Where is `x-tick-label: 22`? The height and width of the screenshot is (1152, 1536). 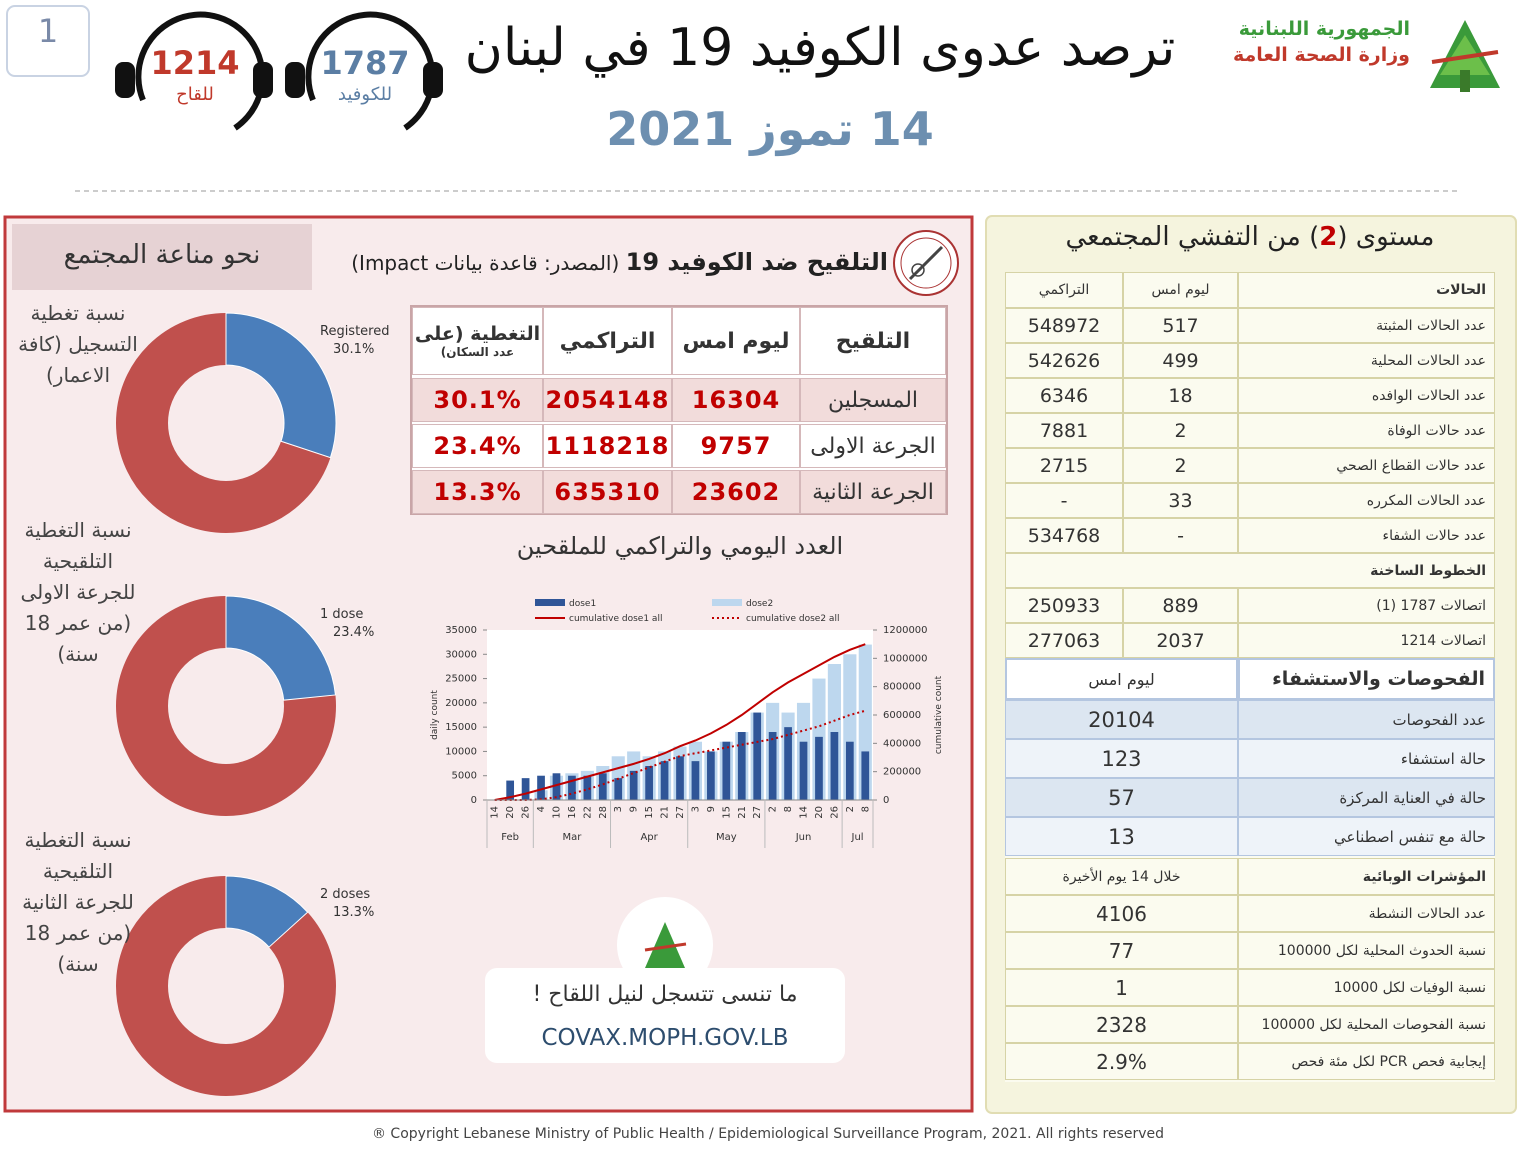 x-tick-label: 22 is located at coordinates (587, 812).